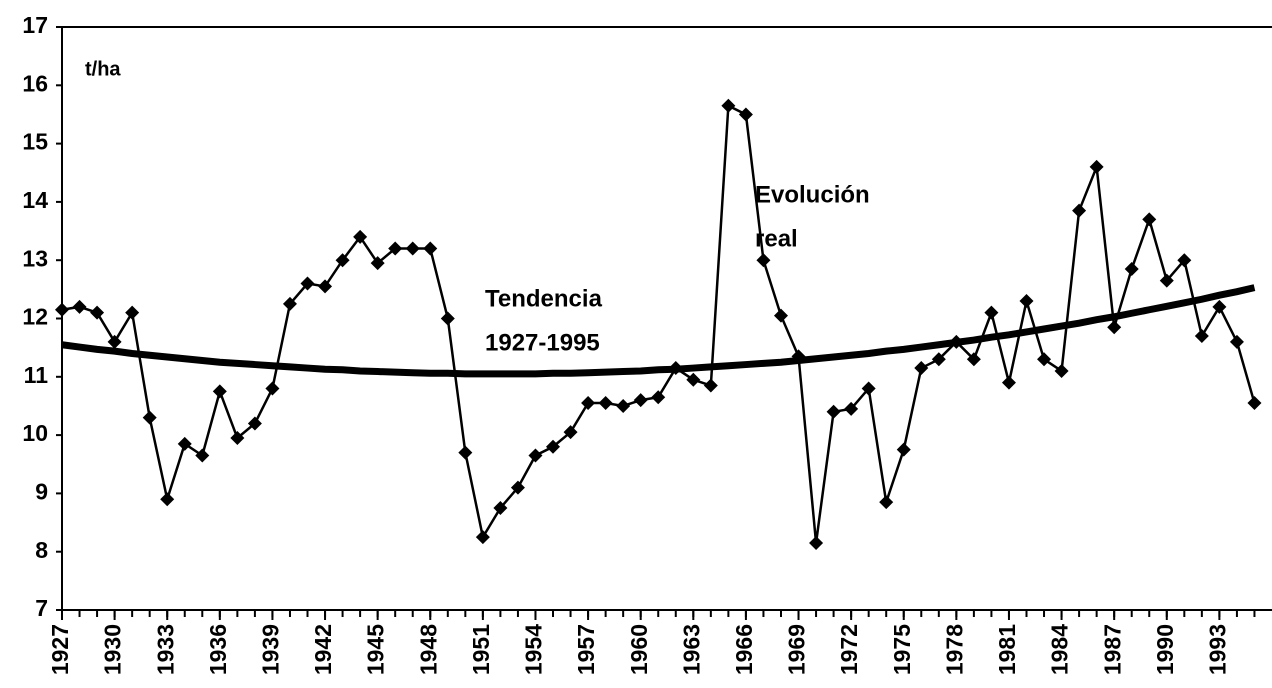  I want to click on x-tick-label: 1969, so click(797, 649).